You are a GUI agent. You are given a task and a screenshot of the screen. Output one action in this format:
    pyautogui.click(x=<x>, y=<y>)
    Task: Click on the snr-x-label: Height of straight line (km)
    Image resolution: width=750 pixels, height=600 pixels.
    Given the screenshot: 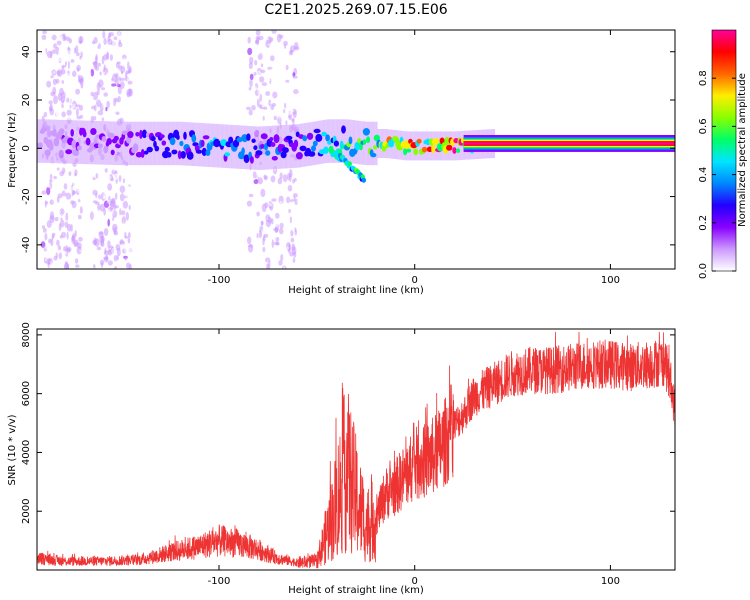 What is the action you would take?
    pyautogui.click(x=356, y=590)
    